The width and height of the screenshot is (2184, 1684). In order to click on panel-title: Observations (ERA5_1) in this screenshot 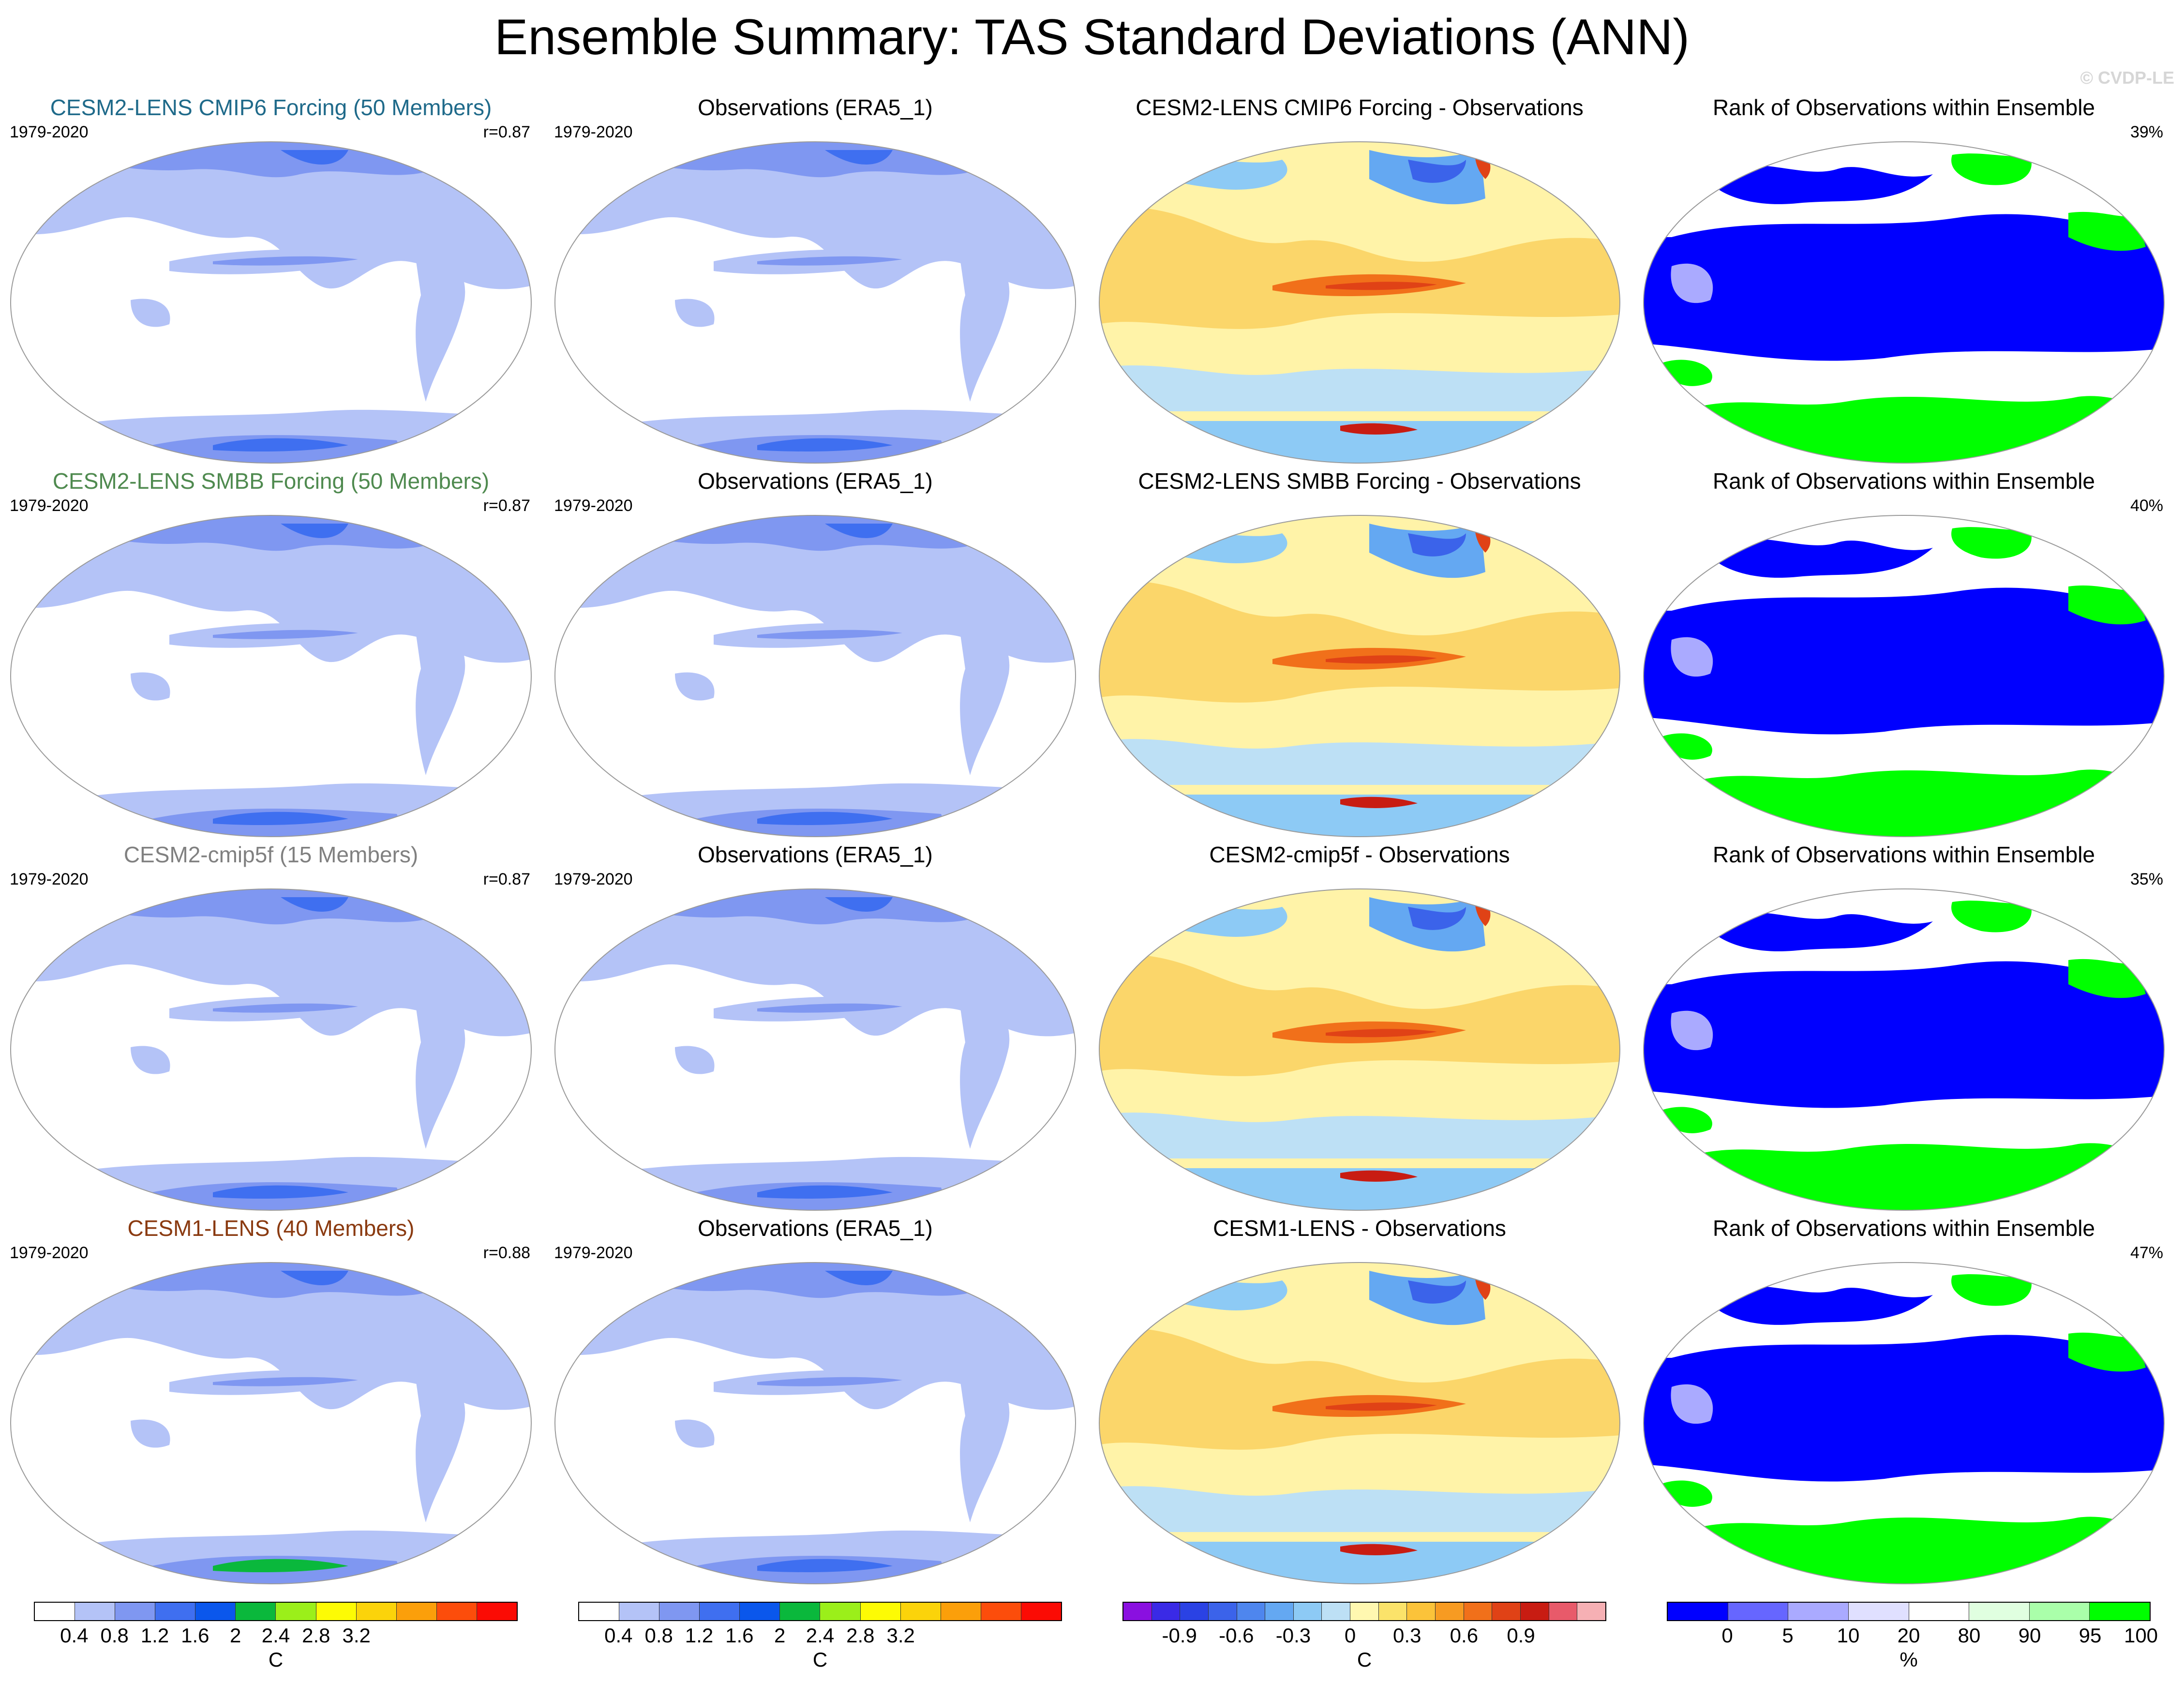, I will do `click(816, 855)`.